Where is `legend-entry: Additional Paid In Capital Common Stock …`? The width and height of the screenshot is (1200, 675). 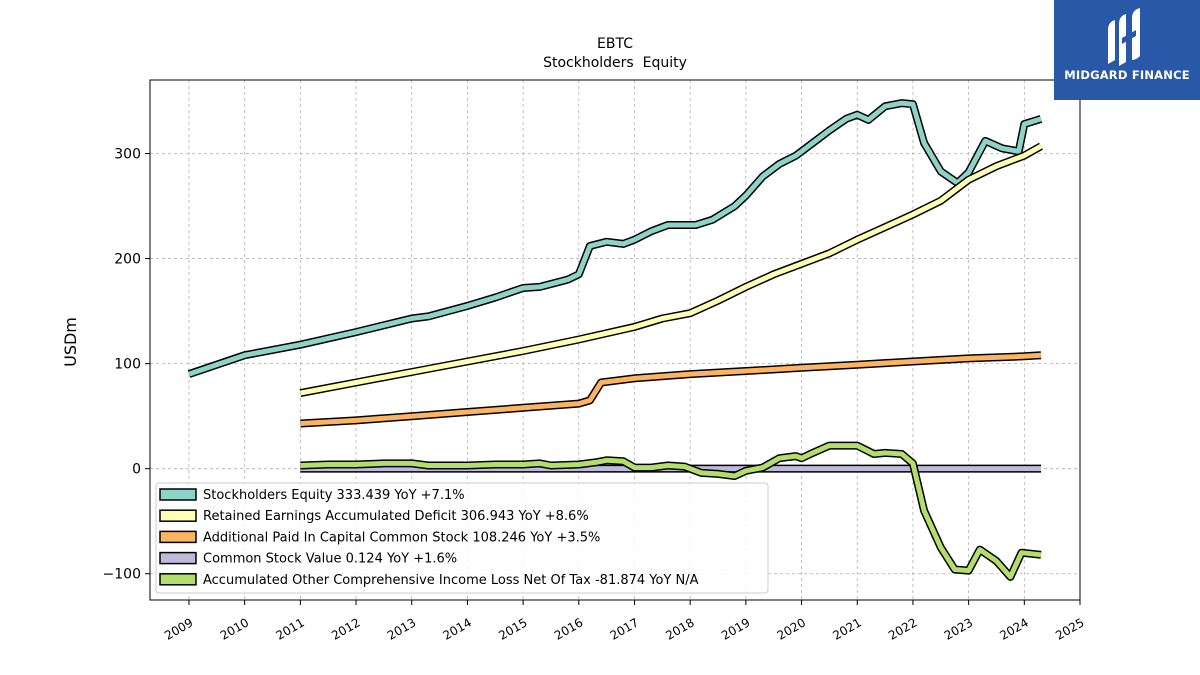
legend-entry: Additional Paid In Capital Common Stock … is located at coordinates (401, 537).